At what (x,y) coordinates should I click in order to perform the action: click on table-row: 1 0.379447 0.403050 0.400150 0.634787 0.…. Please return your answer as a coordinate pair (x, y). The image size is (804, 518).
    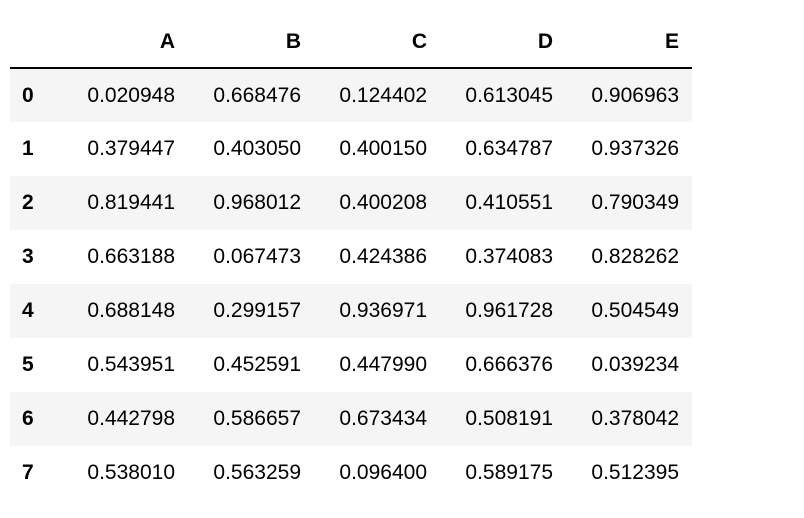
    Looking at the image, I should click on (351, 149).